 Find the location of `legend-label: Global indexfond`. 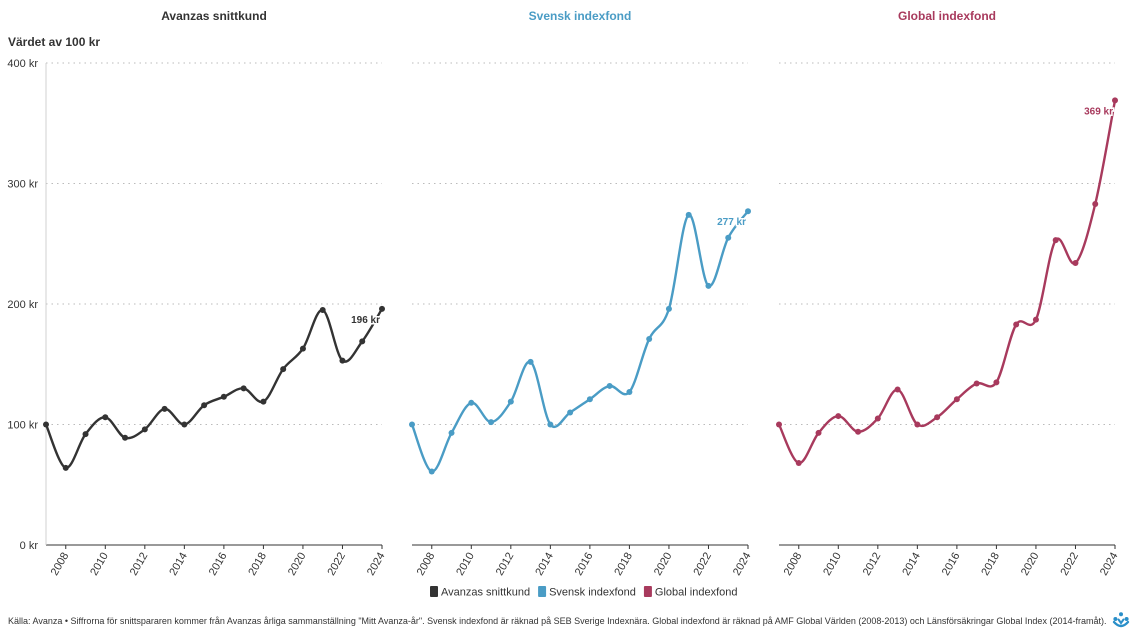

legend-label: Global indexfond is located at coordinates (696, 593).